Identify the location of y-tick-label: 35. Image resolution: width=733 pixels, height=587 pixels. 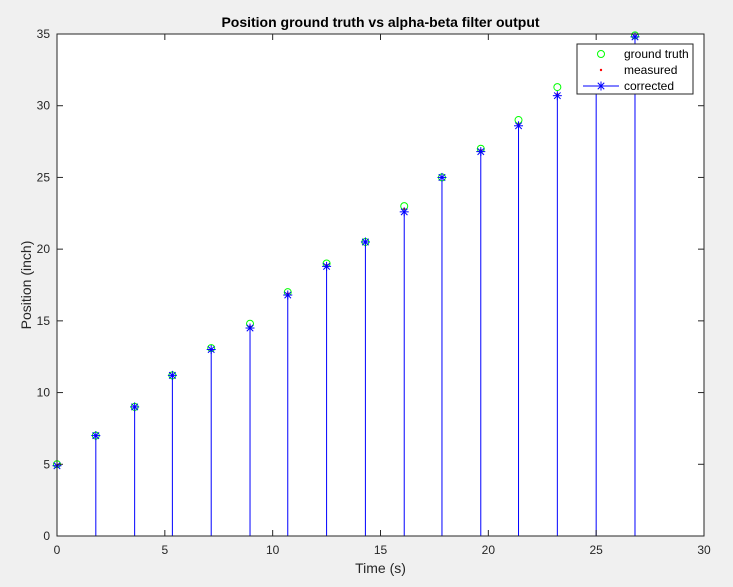
(44, 34).